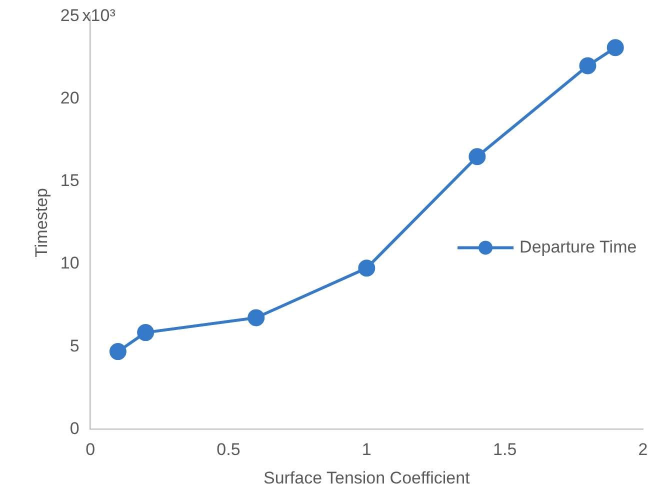 The image size is (657, 491). I want to click on x-tick-label: 2, so click(643, 450).